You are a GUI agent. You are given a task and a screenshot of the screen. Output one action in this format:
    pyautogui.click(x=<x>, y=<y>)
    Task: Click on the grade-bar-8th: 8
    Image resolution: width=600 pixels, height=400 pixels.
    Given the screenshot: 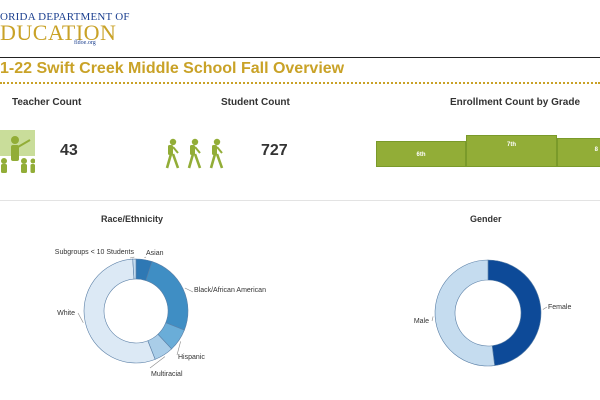 What is the action you would take?
    pyautogui.click(x=578, y=152)
    